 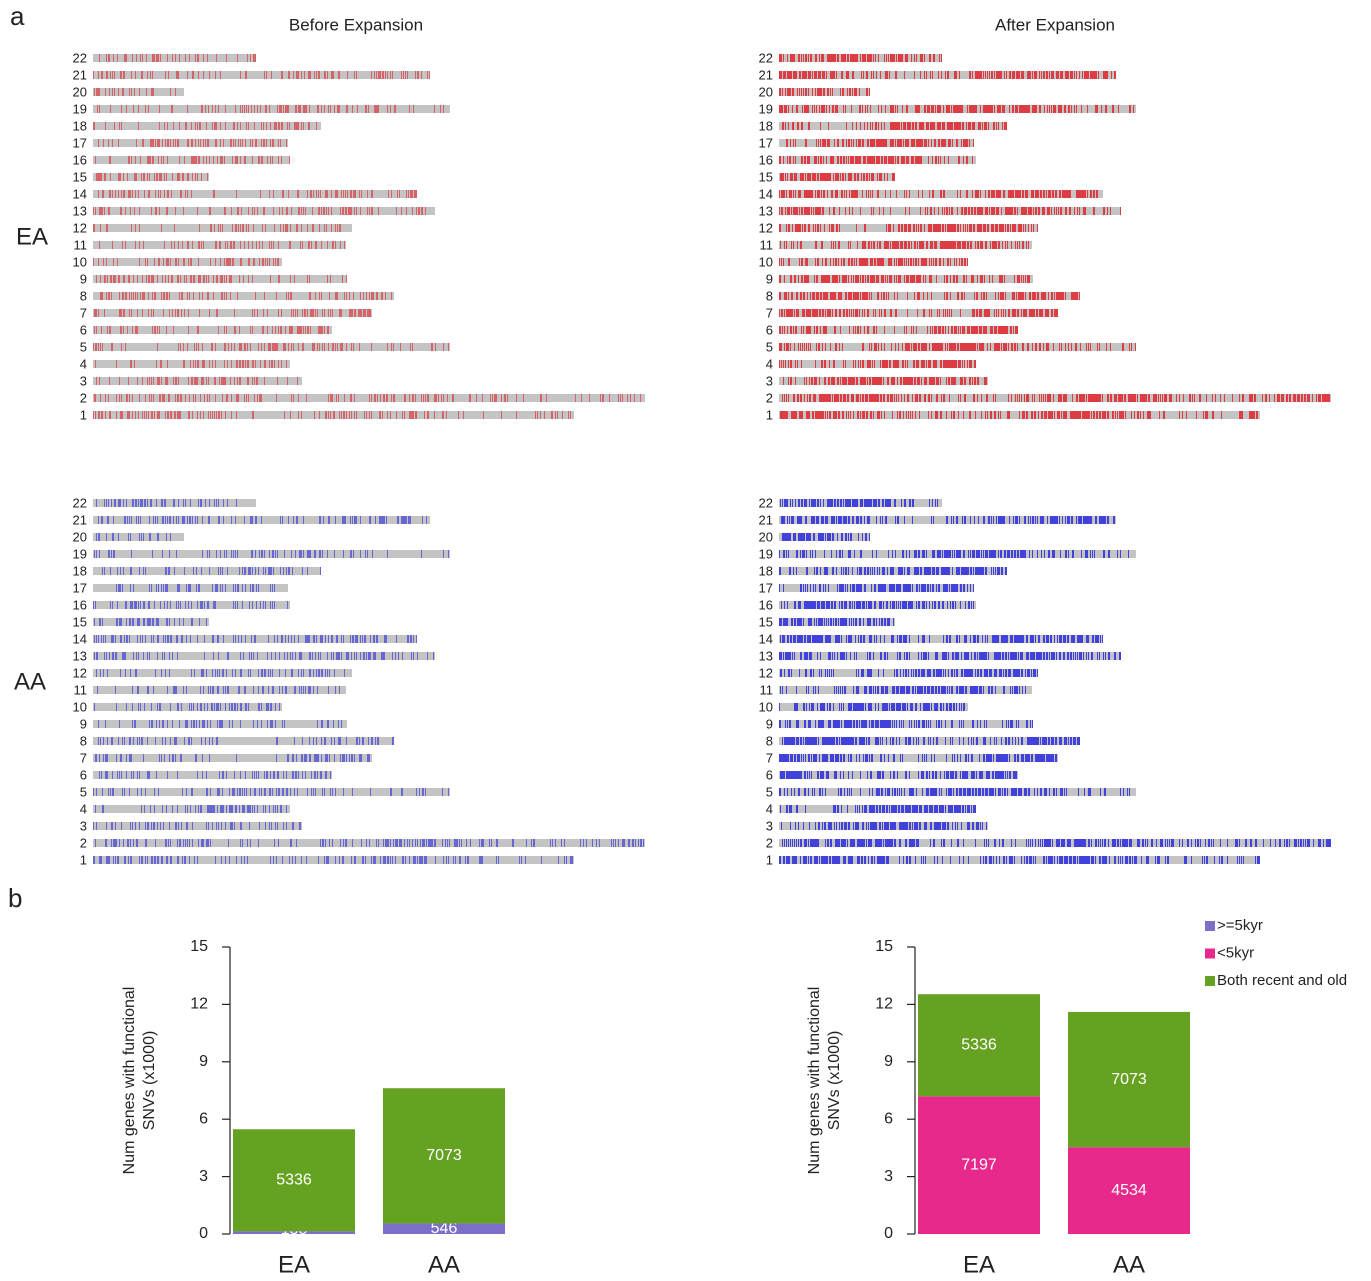 What do you see at coordinates (888, 1118) in the screenshot?
I see `y-tick-label: 6` at bounding box center [888, 1118].